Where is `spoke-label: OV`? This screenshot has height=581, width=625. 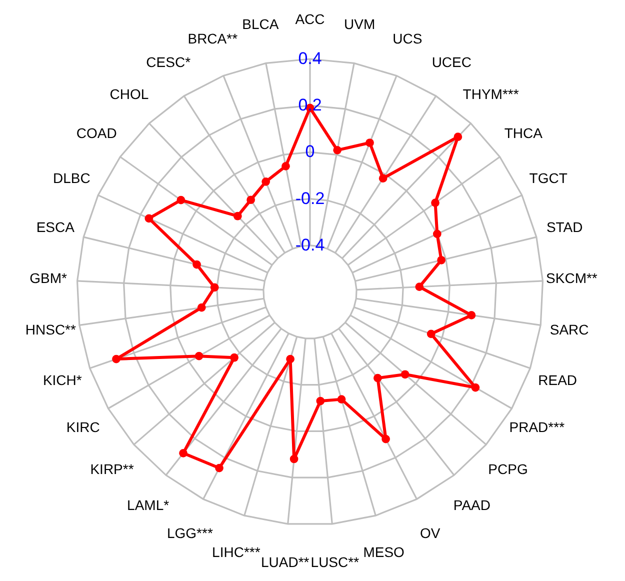
spoke-label: OV is located at coordinates (430, 532).